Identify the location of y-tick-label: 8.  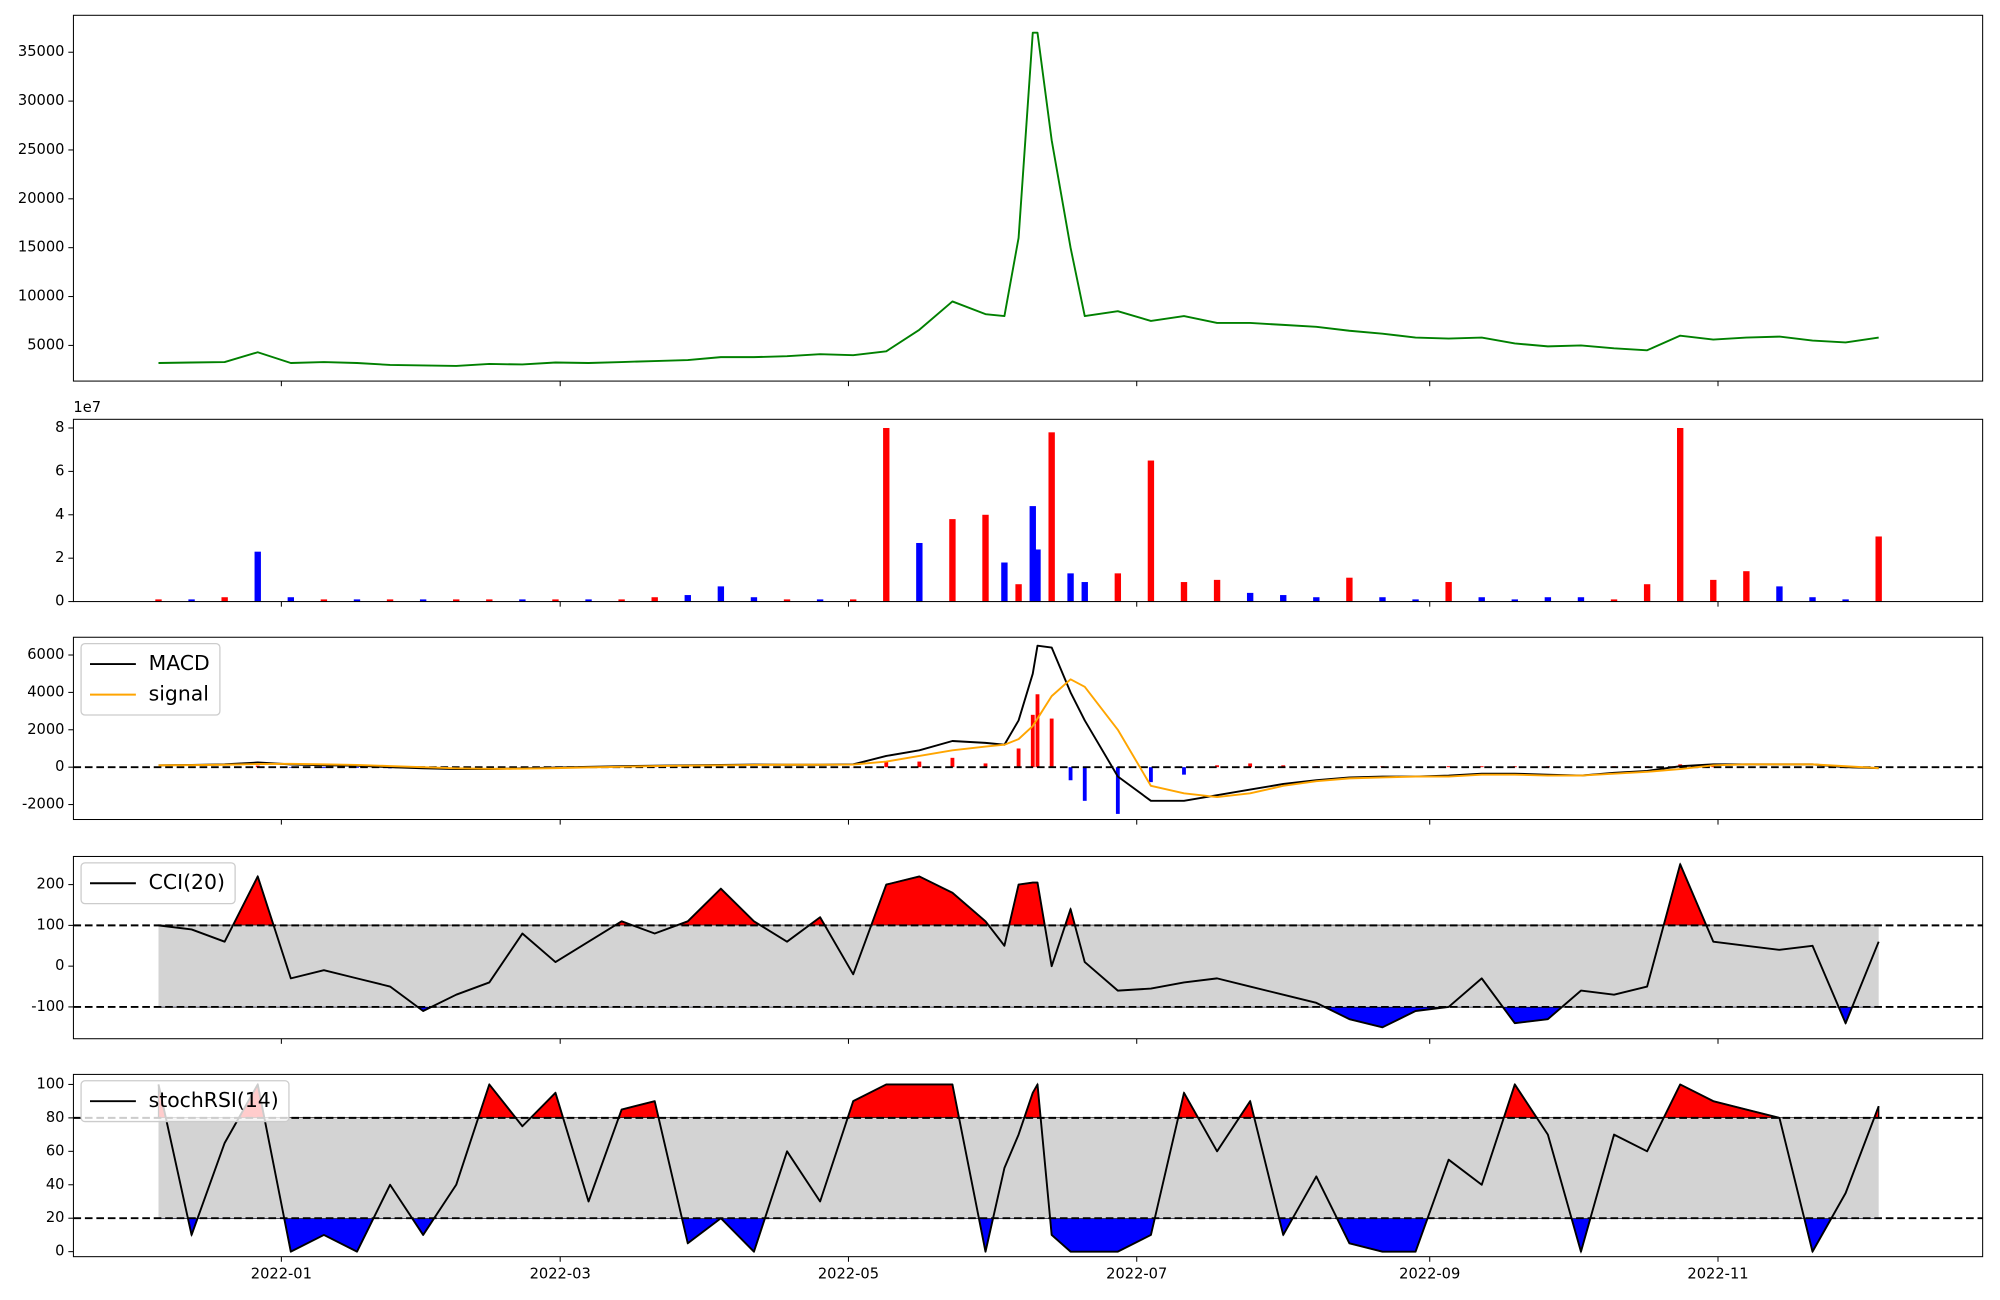
(59, 427).